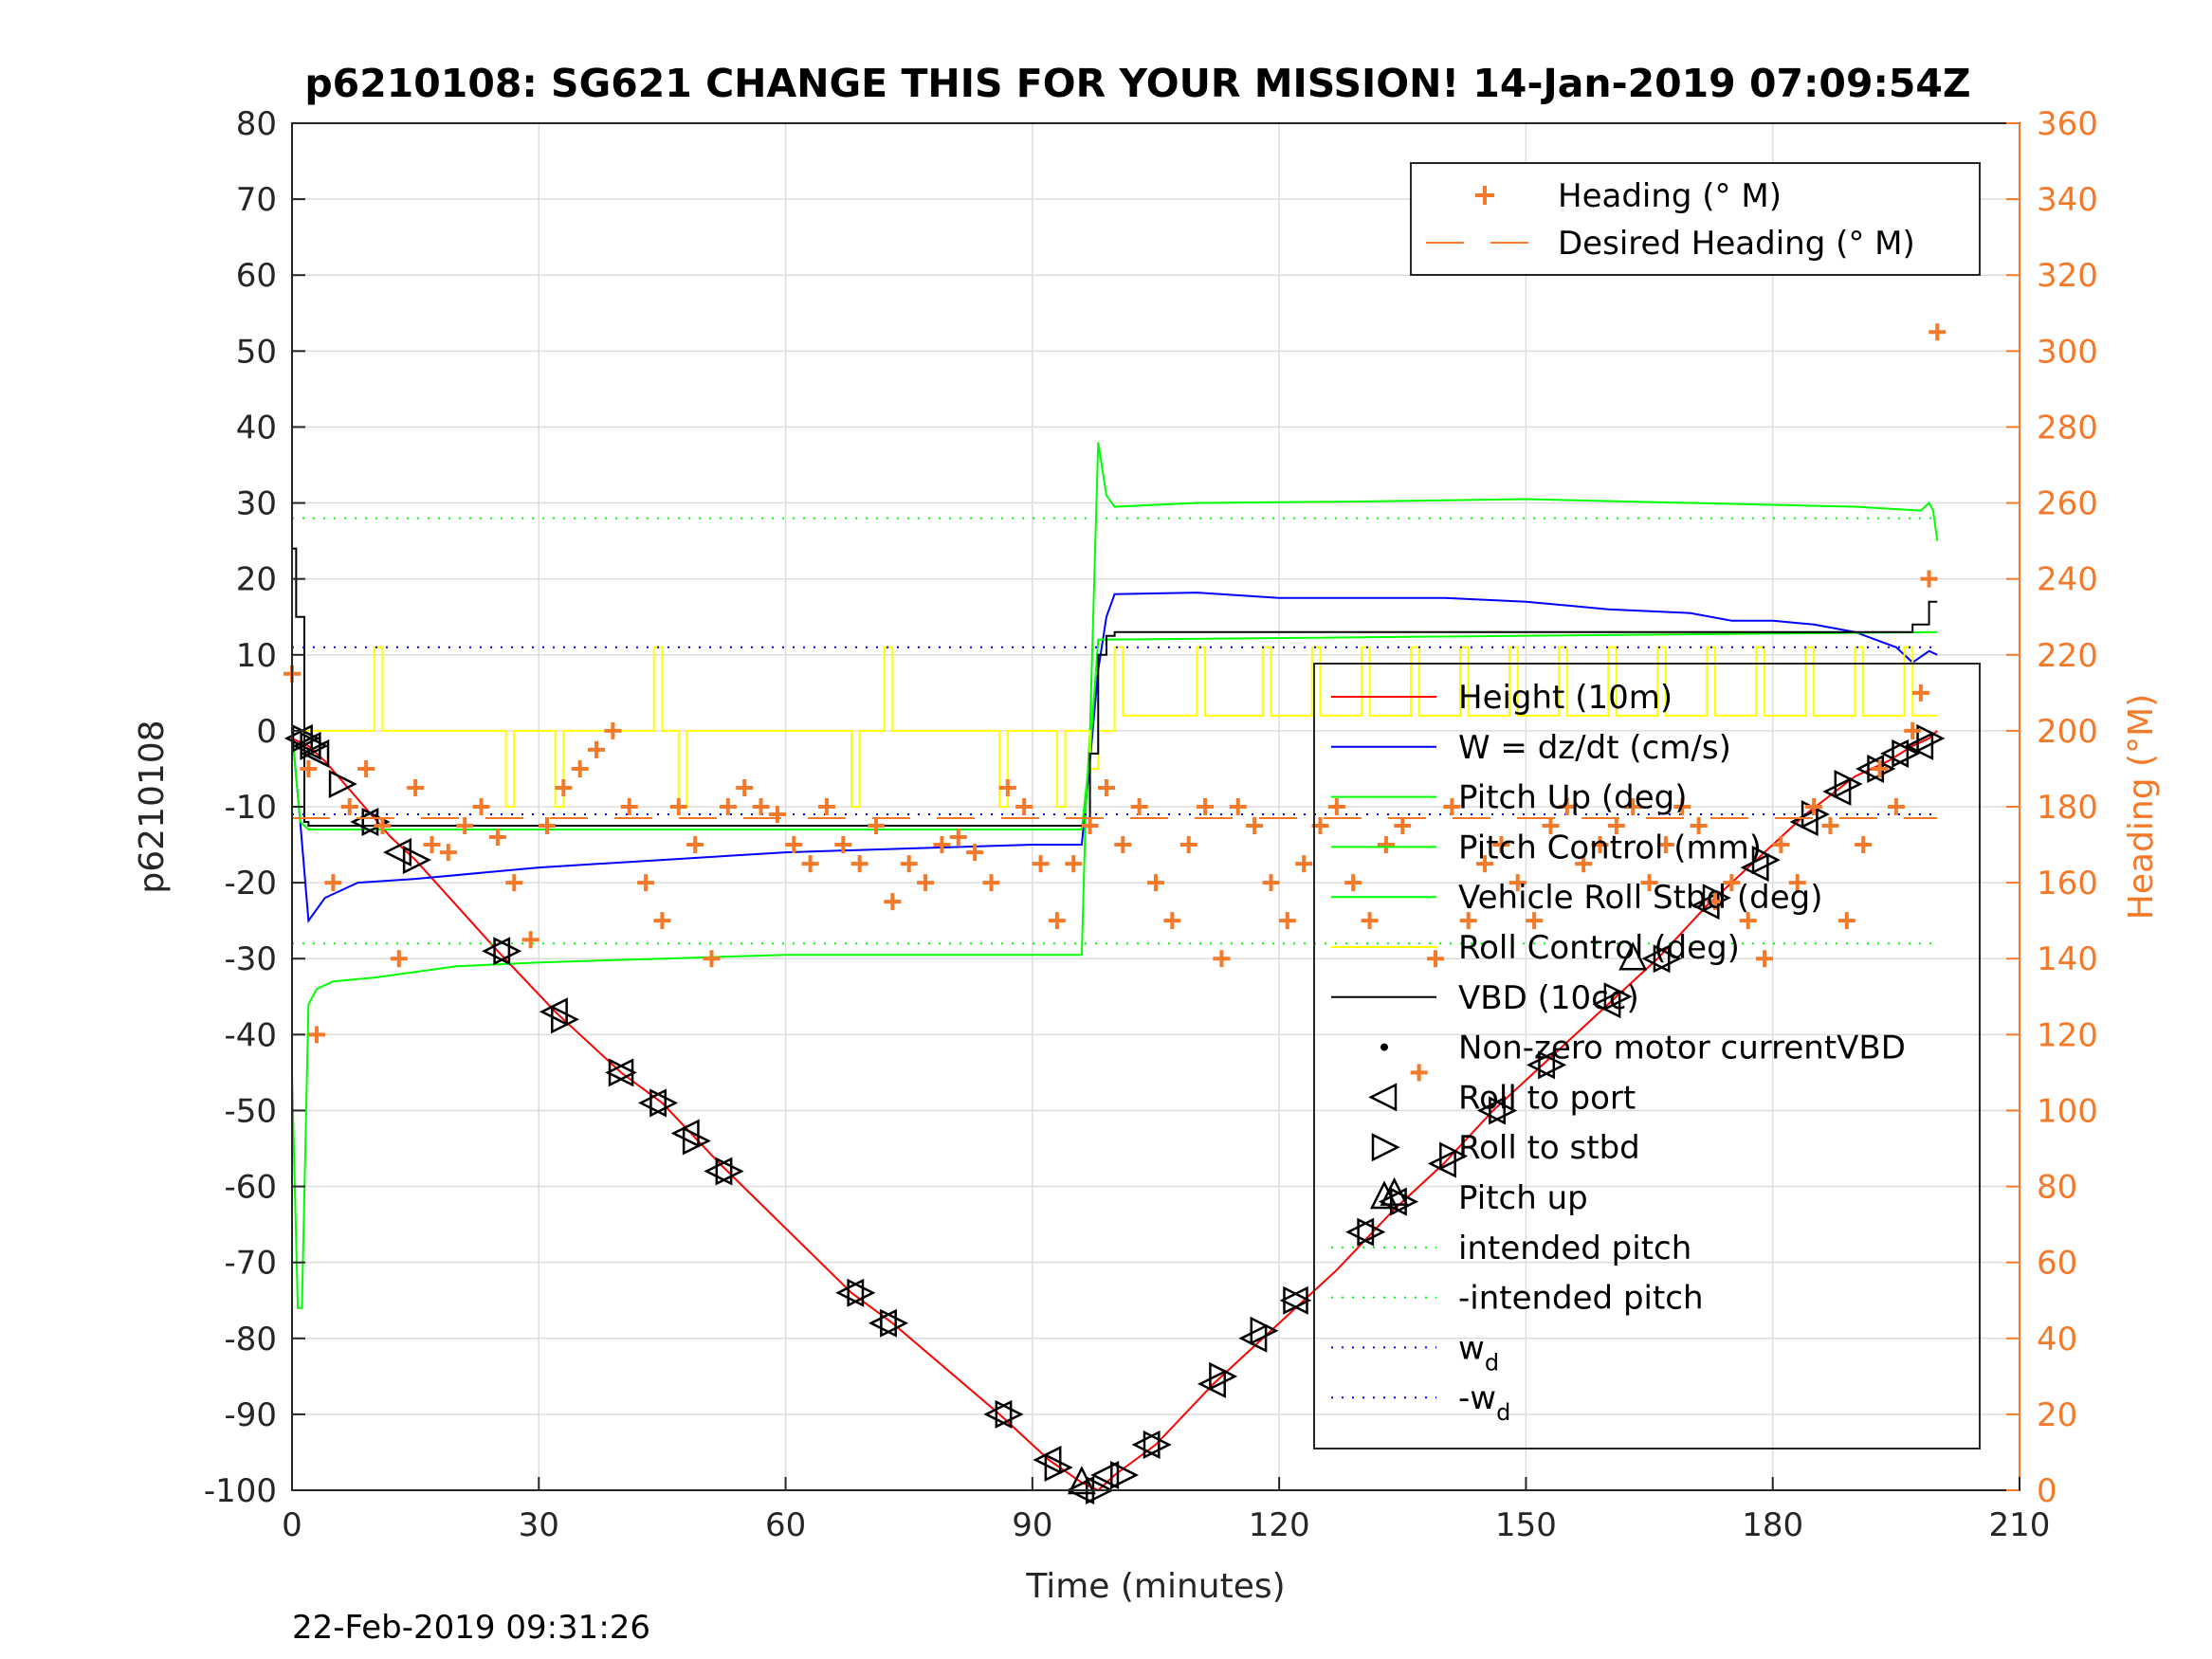 This screenshot has height=1659, width=2212. I want to click on y2-tick-label: 240, so click(2067, 580).